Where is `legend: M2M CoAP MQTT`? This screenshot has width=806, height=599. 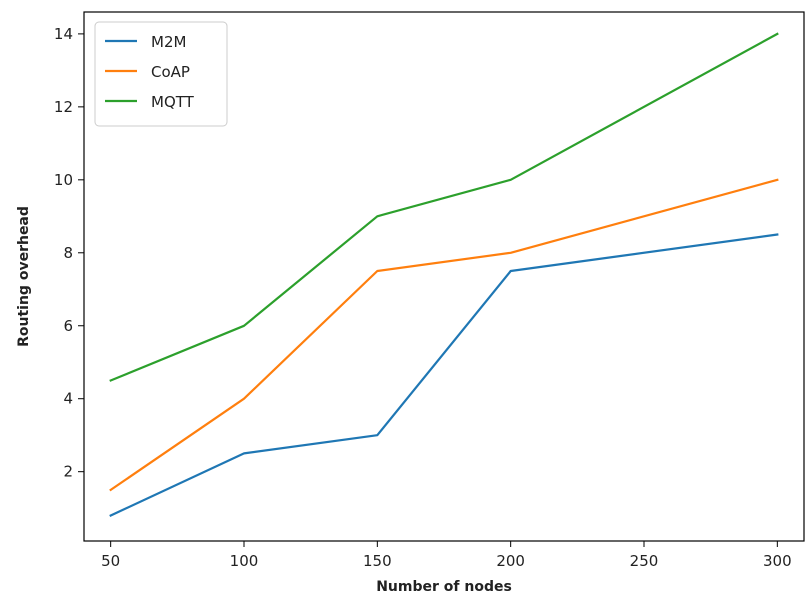
legend: M2M CoAP MQTT is located at coordinates (161, 74).